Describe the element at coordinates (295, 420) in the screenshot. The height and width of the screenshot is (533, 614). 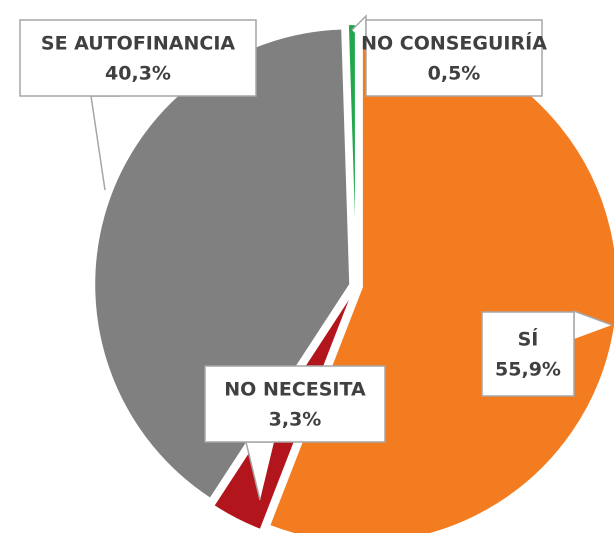
I see `slice-value: 3,3%` at that location.